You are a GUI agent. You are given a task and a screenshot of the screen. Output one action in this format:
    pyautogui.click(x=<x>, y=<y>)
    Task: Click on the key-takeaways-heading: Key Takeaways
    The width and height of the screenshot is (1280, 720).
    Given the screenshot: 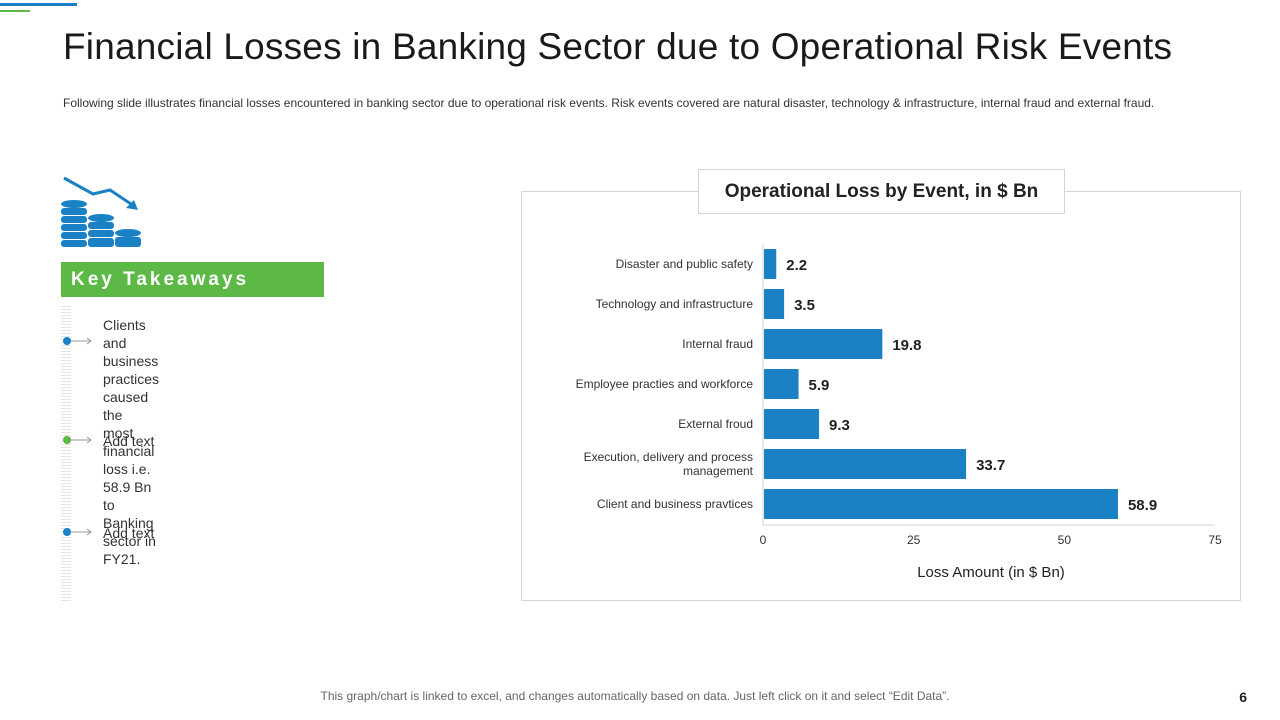 What is the action you would take?
    pyautogui.click(x=192, y=279)
    